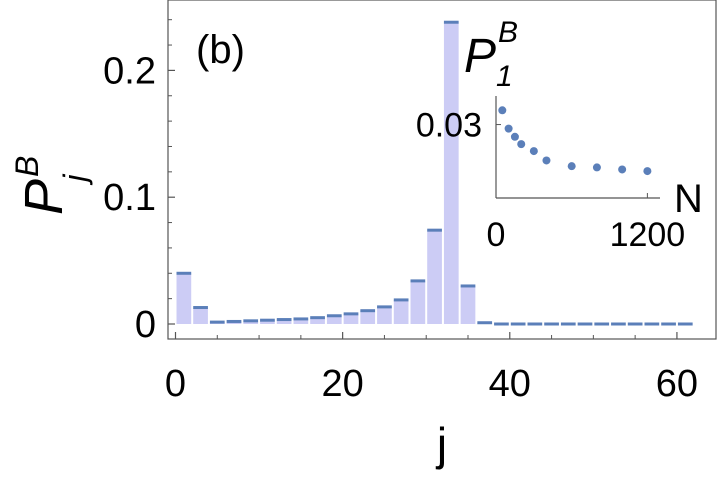  I want to click on svg-text: PBj, so click(51, 185).